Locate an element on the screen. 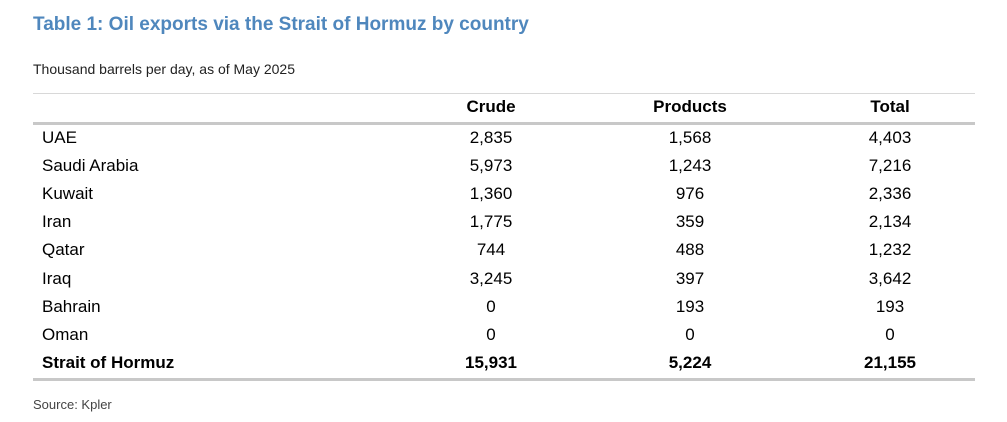 The height and width of the screenshot is (422, 1007). total-cell: 5,224 is located at coordinates (690, 362).